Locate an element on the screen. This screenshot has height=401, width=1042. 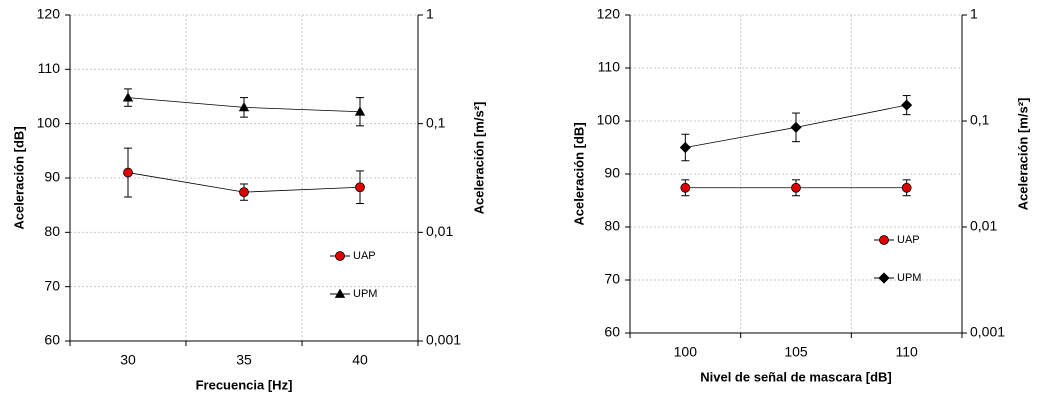
x-tick-label: 35 is located at coordinates (244, 360).